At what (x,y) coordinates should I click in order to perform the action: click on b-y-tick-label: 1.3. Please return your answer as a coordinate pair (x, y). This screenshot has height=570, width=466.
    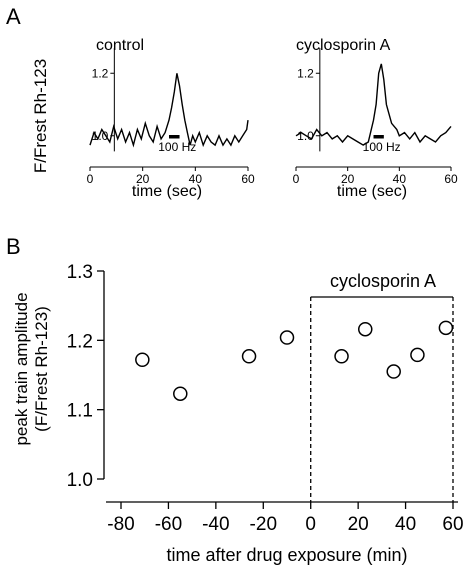
    Looking at the image, I should click on (80, 272).